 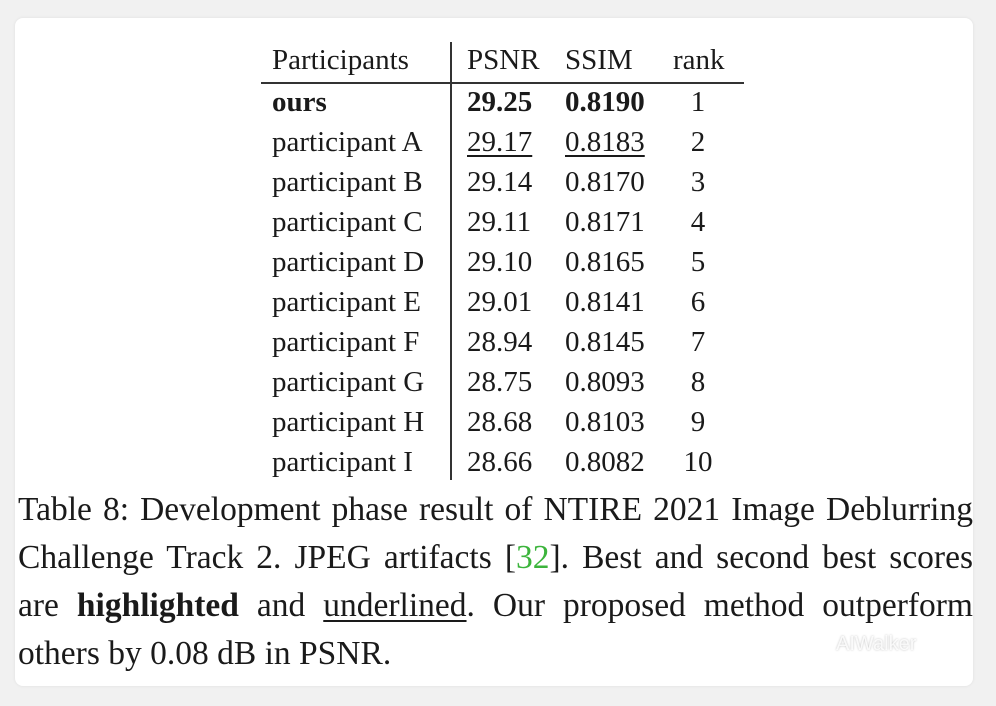 What do you see at coordinates (698, 302) in the screenshot?
I see `rank-value: 6` at bounding box center [698, 302].